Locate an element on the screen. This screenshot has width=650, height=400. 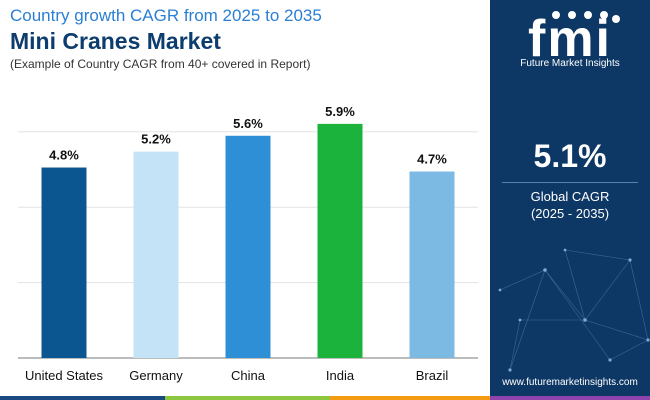
footer-color-bar is located at coordinates (325, 398).